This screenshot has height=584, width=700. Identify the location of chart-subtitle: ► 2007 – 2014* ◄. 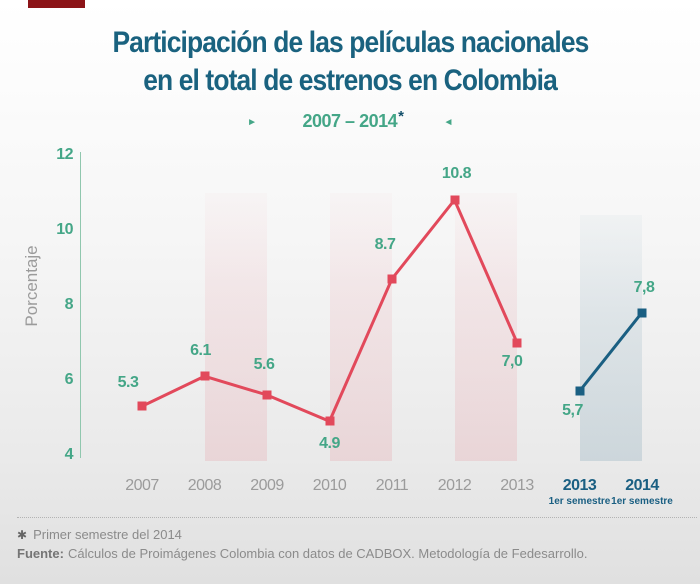
(350, 120).